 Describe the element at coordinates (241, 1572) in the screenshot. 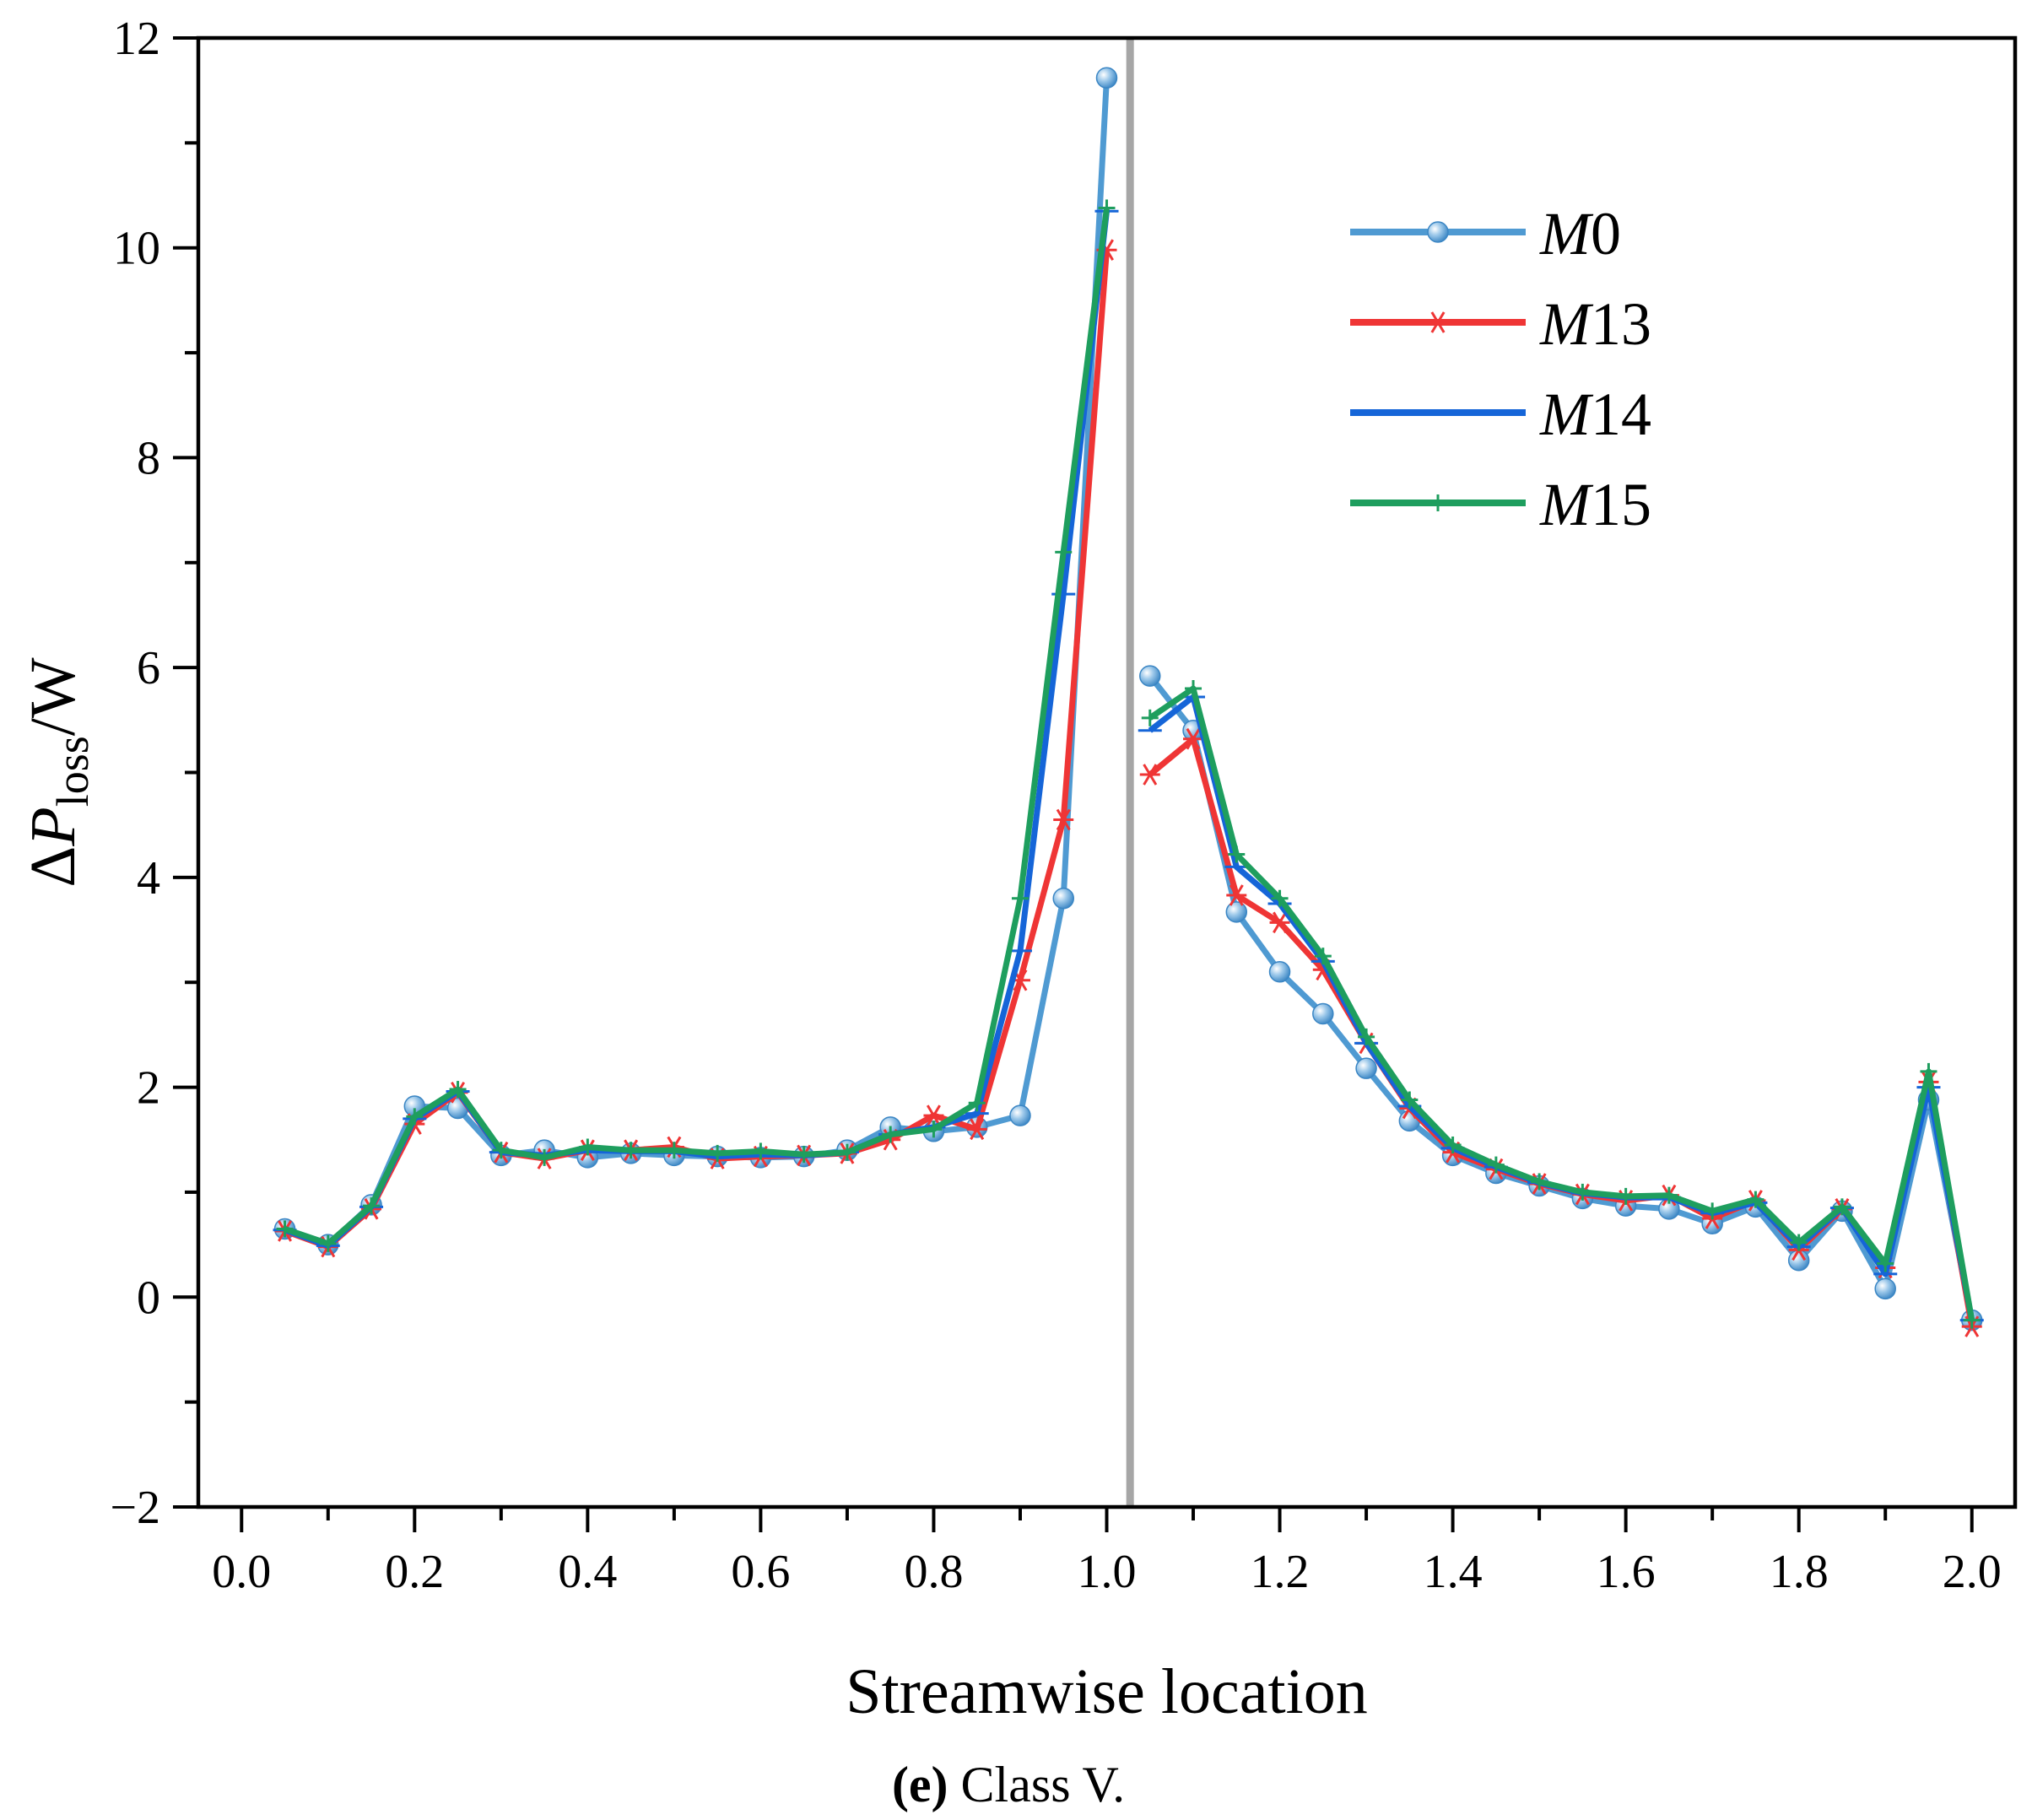

I see `x-tick-label: 0.0` at that location.